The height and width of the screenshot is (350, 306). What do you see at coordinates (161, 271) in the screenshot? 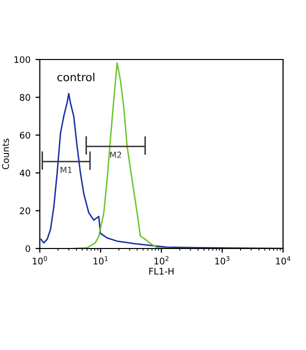
I see `x-axis-title: FL1-H` at bounding box center [161, 271].